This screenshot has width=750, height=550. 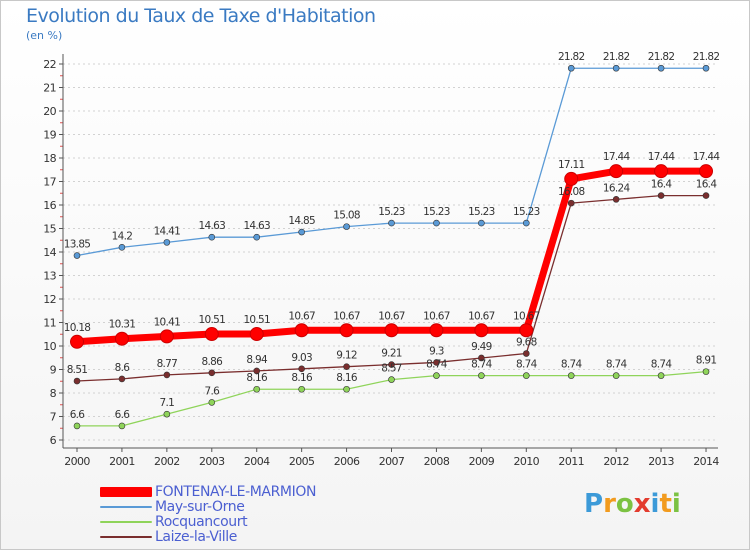 What do you see at coordinates (122, 325) in the screenshot?
I see `data-label: 10.31` at bounding box center [122, 325].